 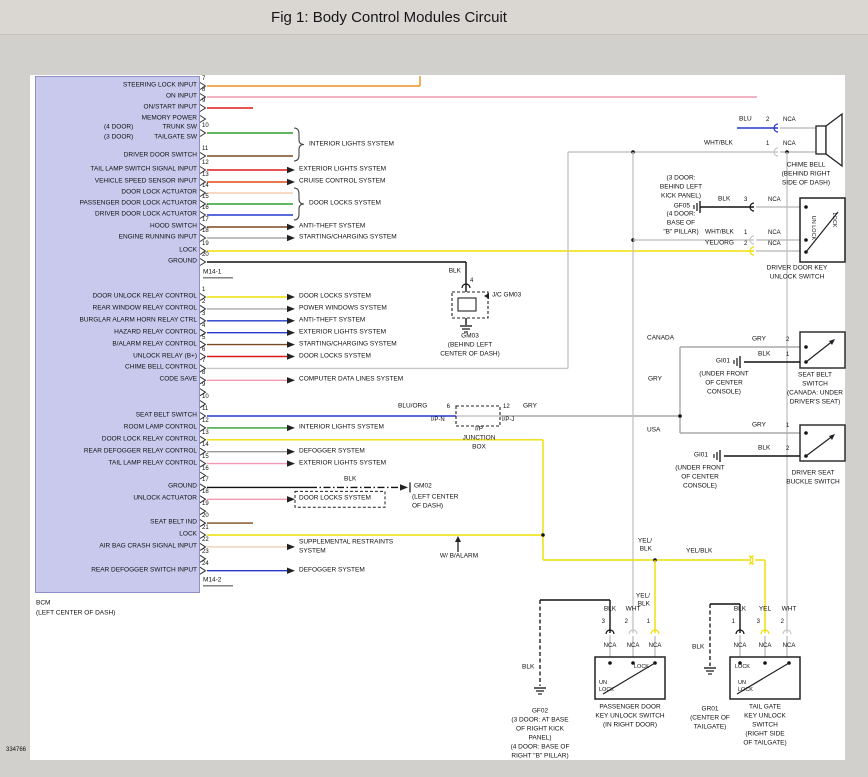 What do you see at coordinates (117, 334) in the screenshot?
I see `bcm-module-box` at bounding box center [117, 334].